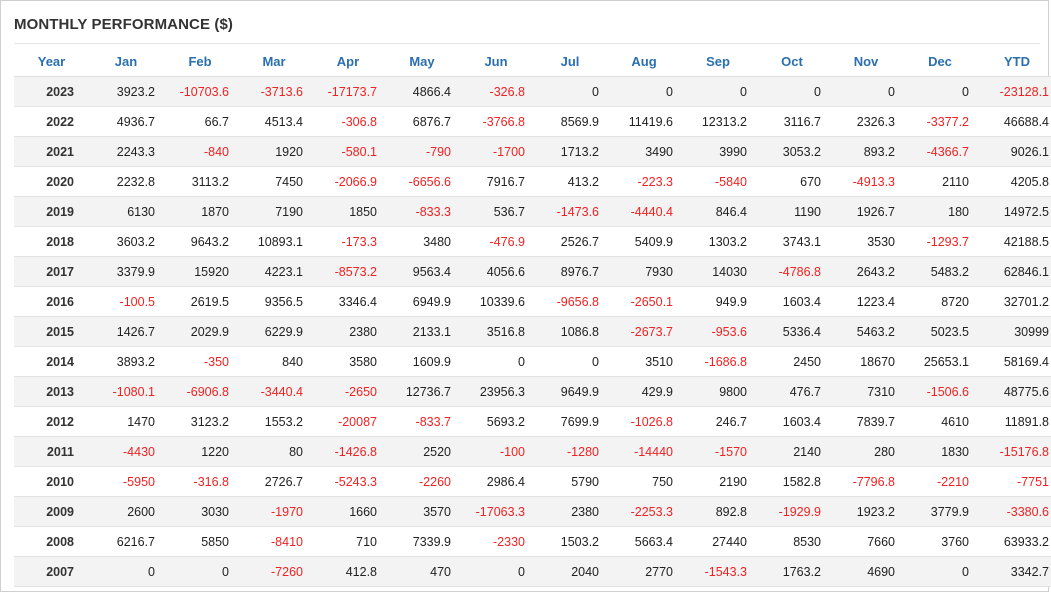 This screenshot has width=1051, height=594. What do you see at coordinates (940, 211) in the screenshot?
I see `value-cell-dec: 180` at bounding box center [940, 211].